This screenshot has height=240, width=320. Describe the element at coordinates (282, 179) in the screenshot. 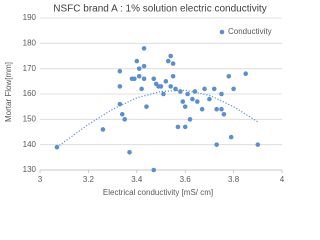

I see `x-tick-label: 4` at that location.